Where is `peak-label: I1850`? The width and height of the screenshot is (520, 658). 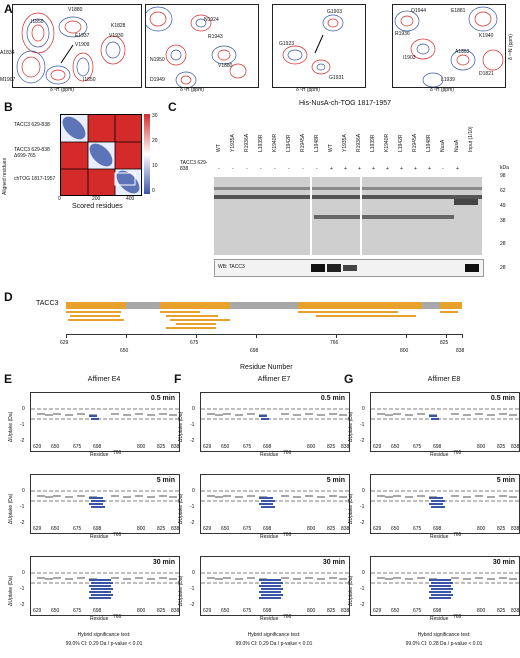 peak-label: I1850 is located at coordinates (37, 22).